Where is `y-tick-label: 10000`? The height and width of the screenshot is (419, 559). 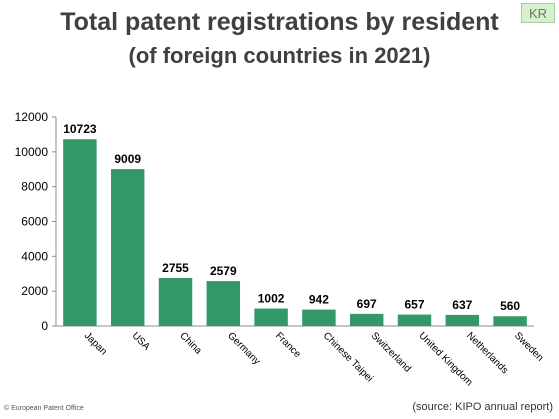 y-tick-label: 10000 is located at coordinates (32, 152).